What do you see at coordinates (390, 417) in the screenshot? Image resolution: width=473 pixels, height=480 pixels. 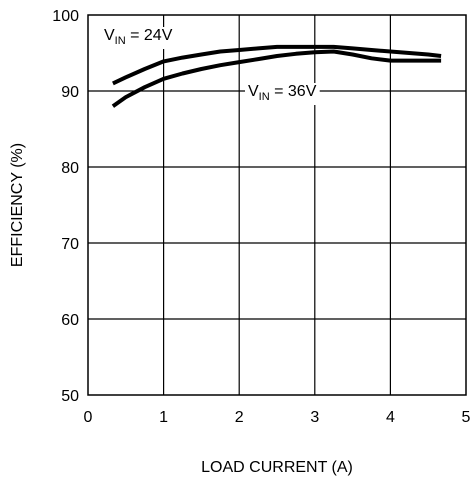 I see `x-tick-label: 4` at bounding box center [390, 417].